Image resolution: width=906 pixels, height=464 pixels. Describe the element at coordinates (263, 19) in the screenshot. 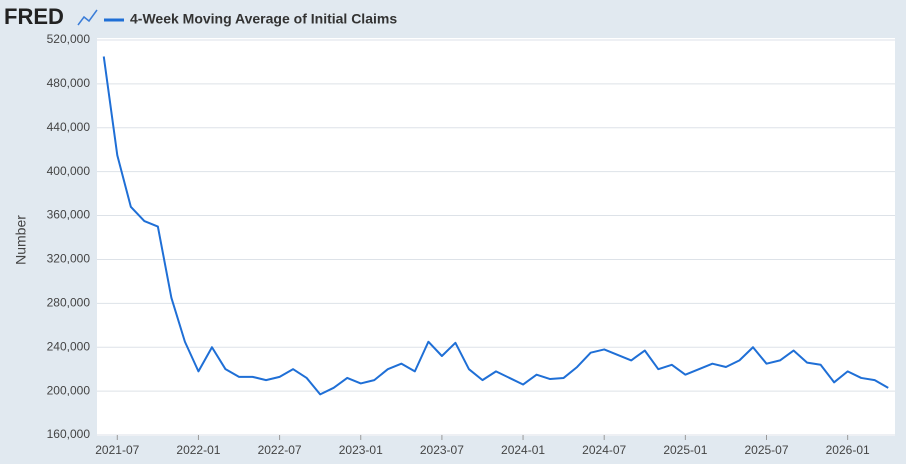

I see `legend-label: 4-Week Moving Average of Initial Claims` at that location.